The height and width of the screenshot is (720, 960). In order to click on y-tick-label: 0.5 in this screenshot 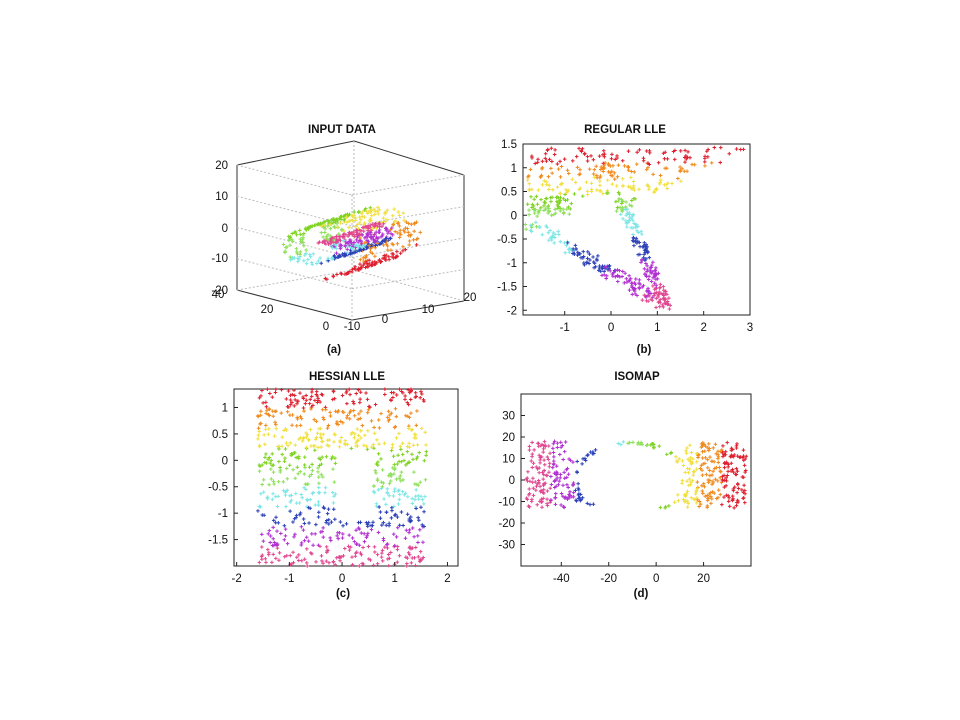, I will do `click(220, 435)`.